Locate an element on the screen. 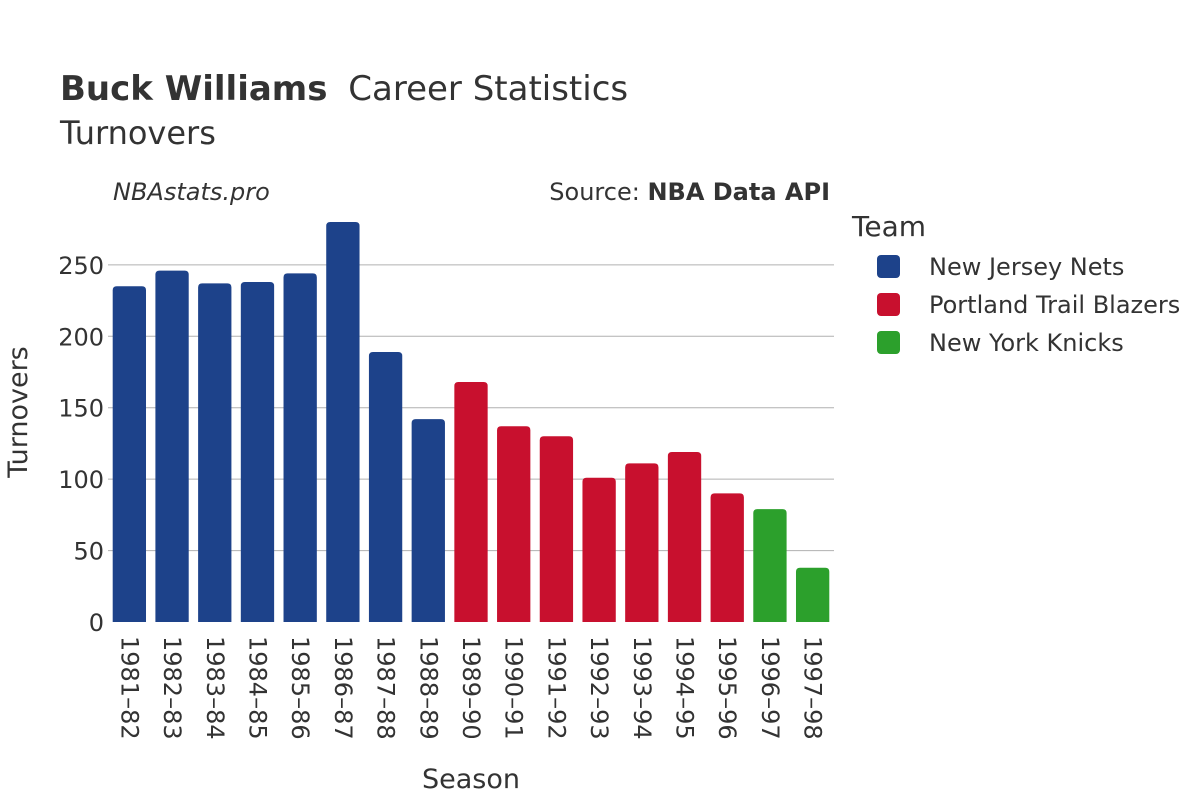 The image size is (1200, 800). bar-1983–84 is located at coordinates (215, 452).